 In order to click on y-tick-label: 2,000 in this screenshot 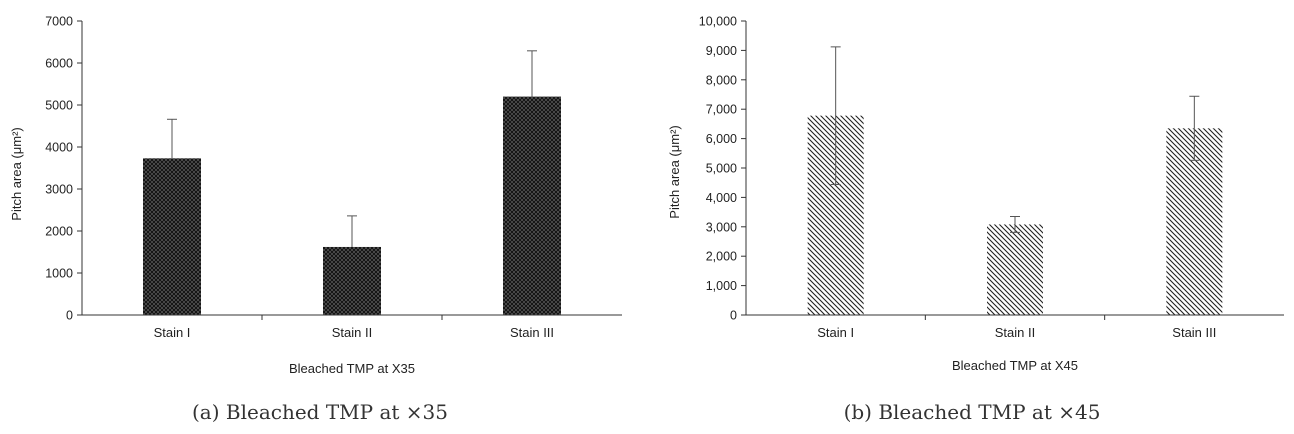, I will do `click(721, 257)`.